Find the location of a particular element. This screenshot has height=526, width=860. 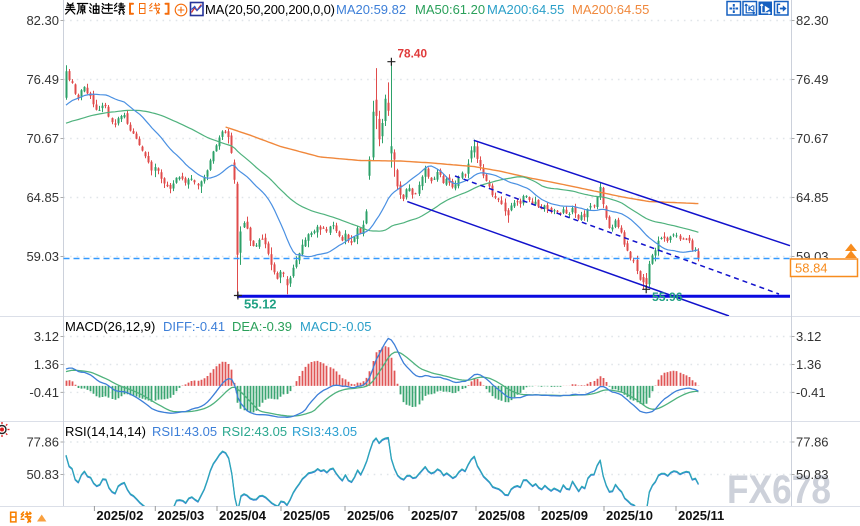

svg-text: 78.40 is located at coordinates (413, 54).